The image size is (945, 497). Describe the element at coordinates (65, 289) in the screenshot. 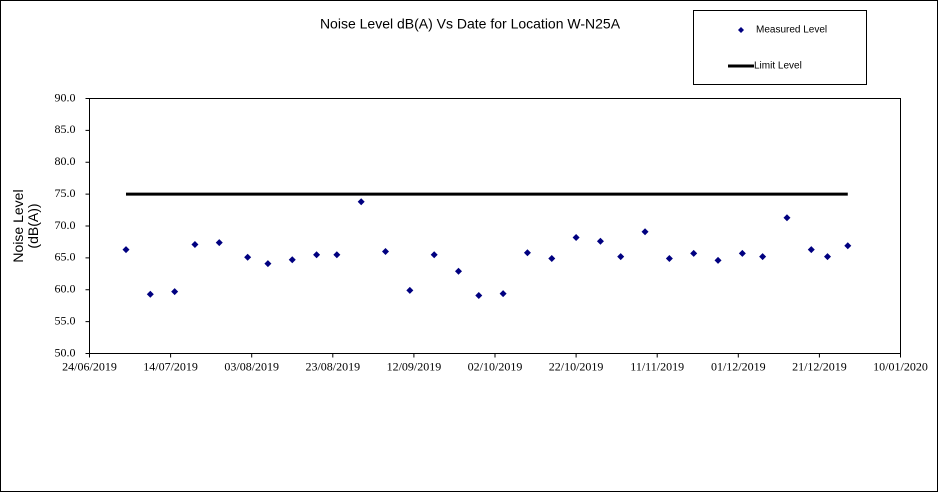

I see `y-tick-label: 60.0` at that location.